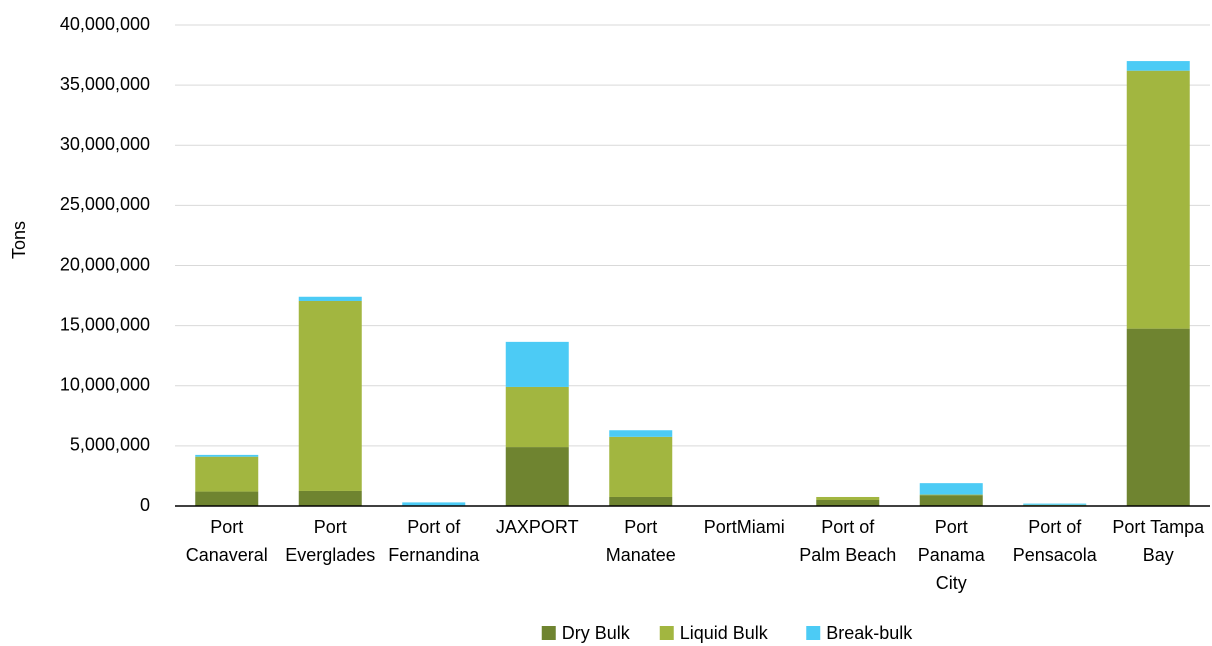 Image resolution: width=1212 pixels, height=646 pixels. What do you see at coordinates (105, 144) in the screenshot?
I see `y-tick-label: 30,000,000` at bounding box center [105, 144].